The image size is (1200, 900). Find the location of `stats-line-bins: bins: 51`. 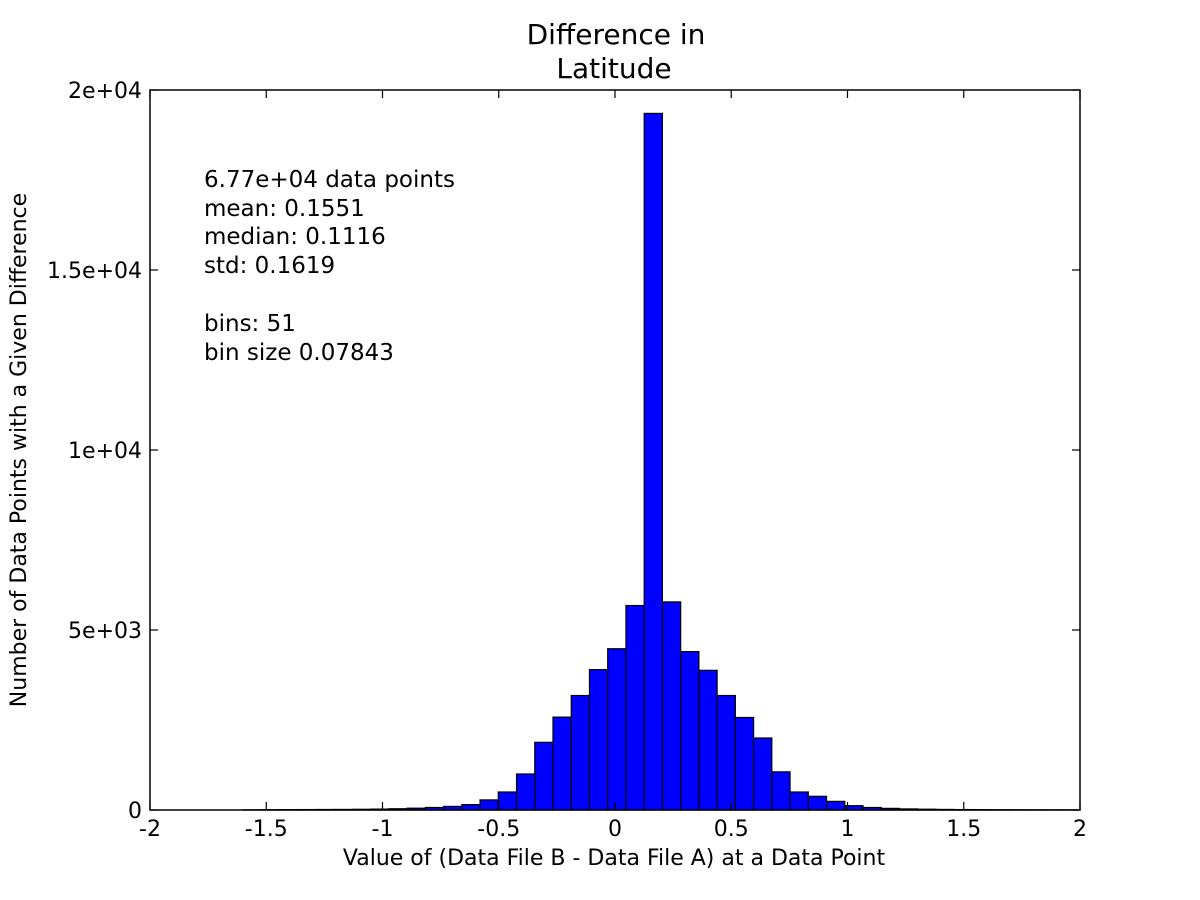

stats-line-bins: bins: 51 is located at coordinates (250, 324).